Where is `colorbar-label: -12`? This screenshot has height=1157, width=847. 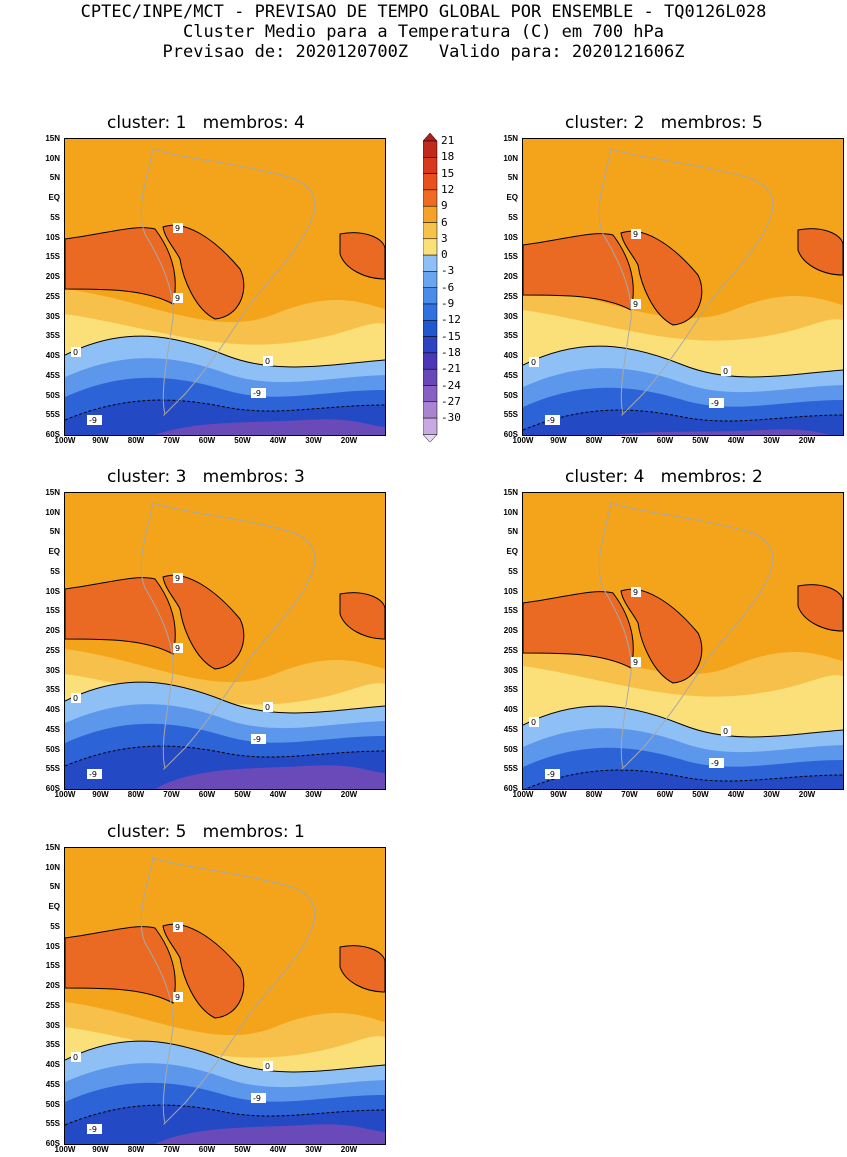 colorbar-label: -12 is located at coordinates (451, 320).